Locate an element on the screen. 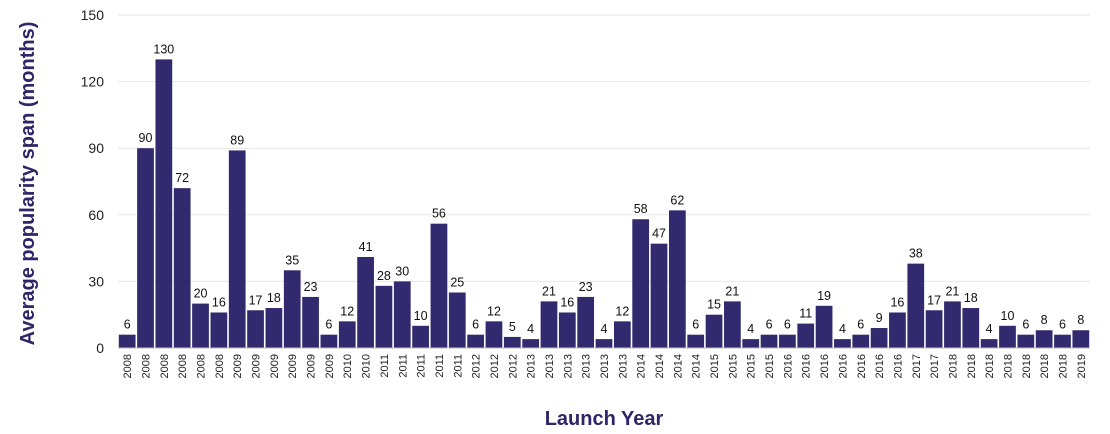 The image size is (1110, 434). data-label: 28 is located at coordinates (384, 276).